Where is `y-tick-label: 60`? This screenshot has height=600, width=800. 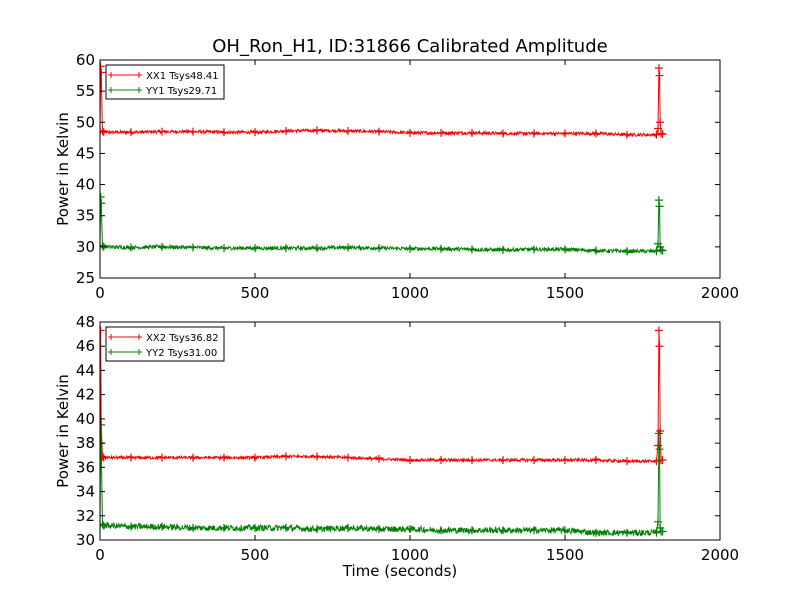 y-tick-label: 60 is located at coordinates (85, 60).